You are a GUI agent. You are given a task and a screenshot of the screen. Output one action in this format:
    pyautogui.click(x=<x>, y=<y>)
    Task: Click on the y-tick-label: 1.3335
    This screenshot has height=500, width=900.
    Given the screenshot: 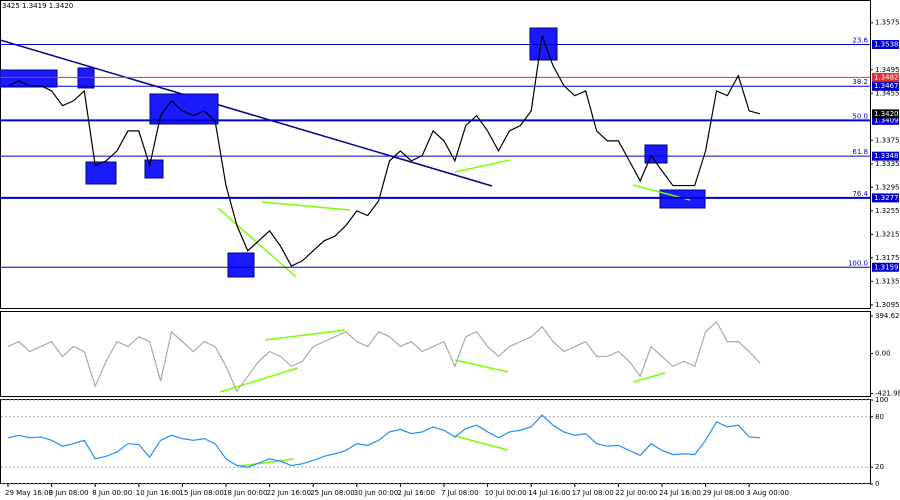 What is the action you would take?
    pyautogui.click(x=887, y=164)
    